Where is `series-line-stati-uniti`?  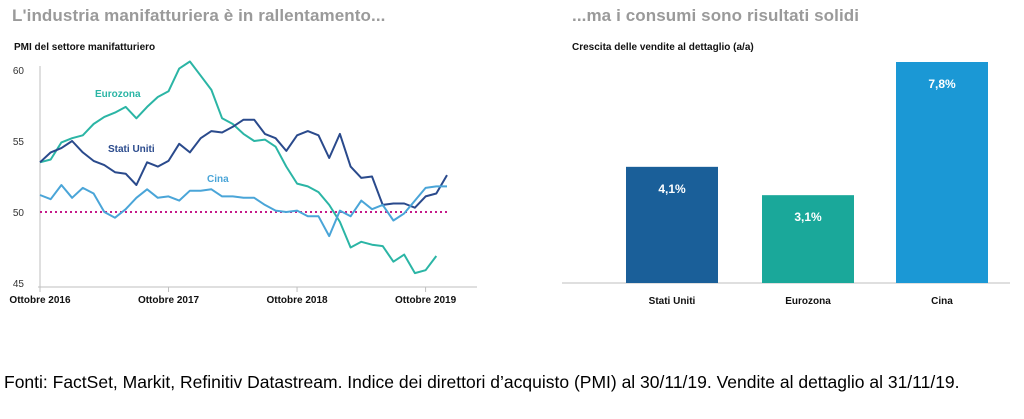
series-line-stati-uniti is located at coordinates (243, 163).